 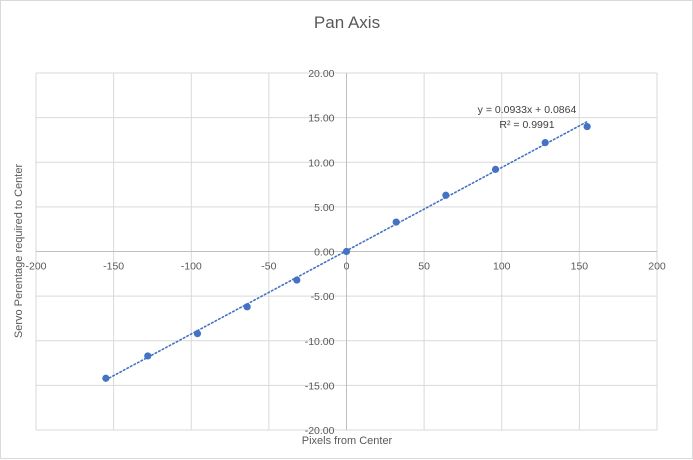 What do you see at coordinates (19, 251) in the screenshot?
I see `y-axis-title: Servo Perentage required to Center` at bounding box center [19, 251].